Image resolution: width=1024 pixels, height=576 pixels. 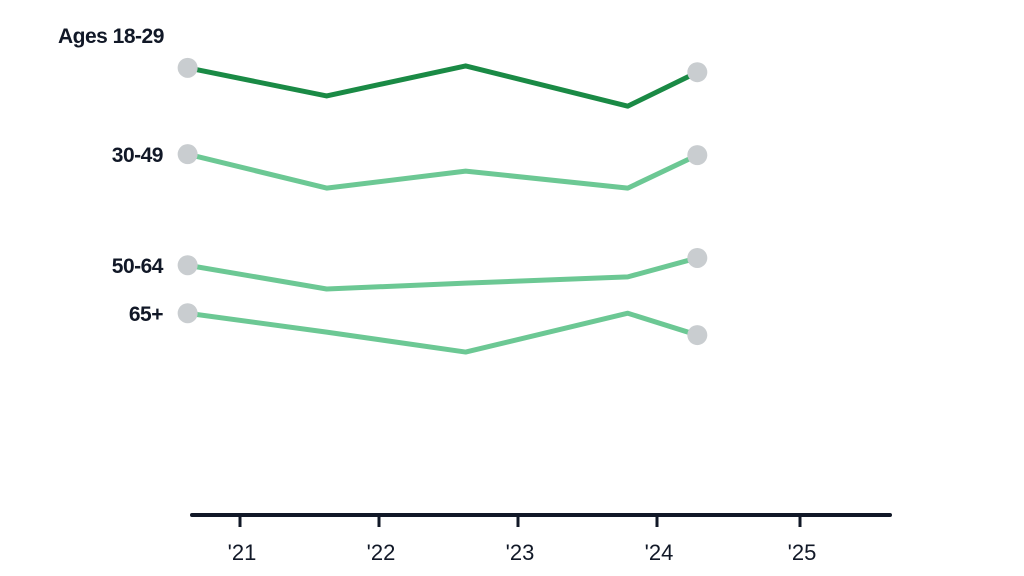 I want to click on series-label: Ages 18-29, so click(x=111, y=36).